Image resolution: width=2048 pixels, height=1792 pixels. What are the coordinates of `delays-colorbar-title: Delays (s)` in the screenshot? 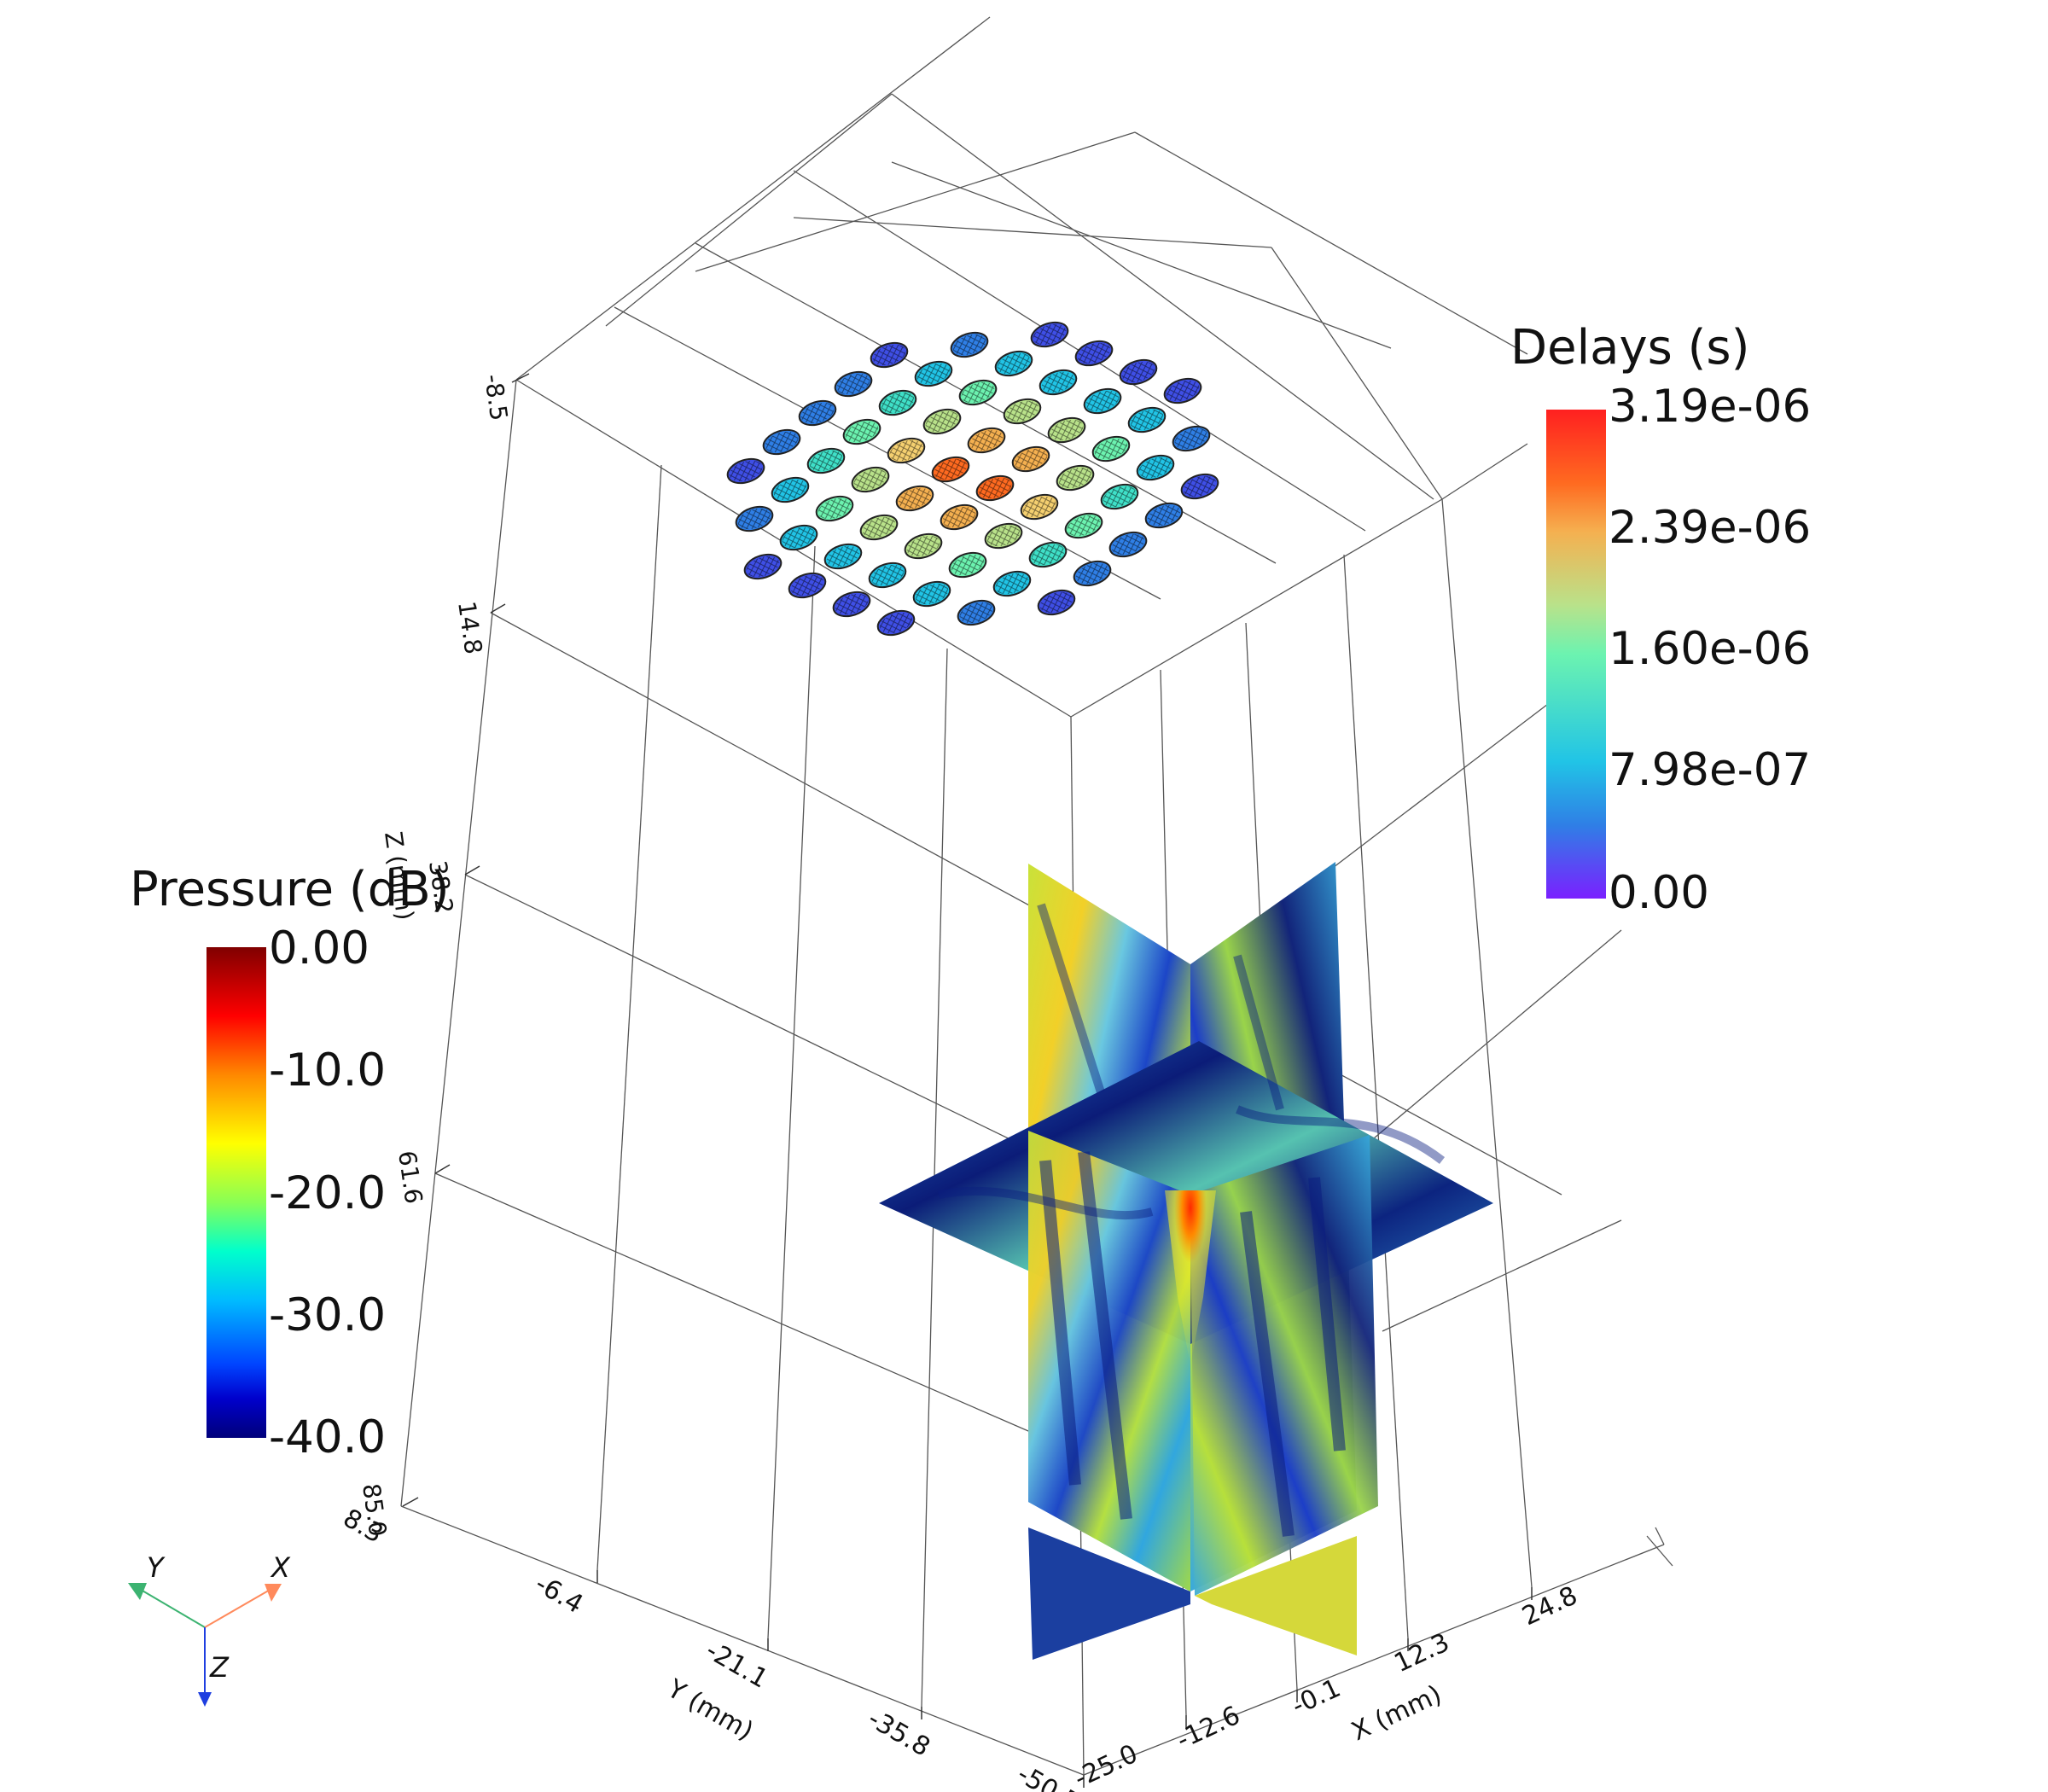 It's located at (1630, 347).